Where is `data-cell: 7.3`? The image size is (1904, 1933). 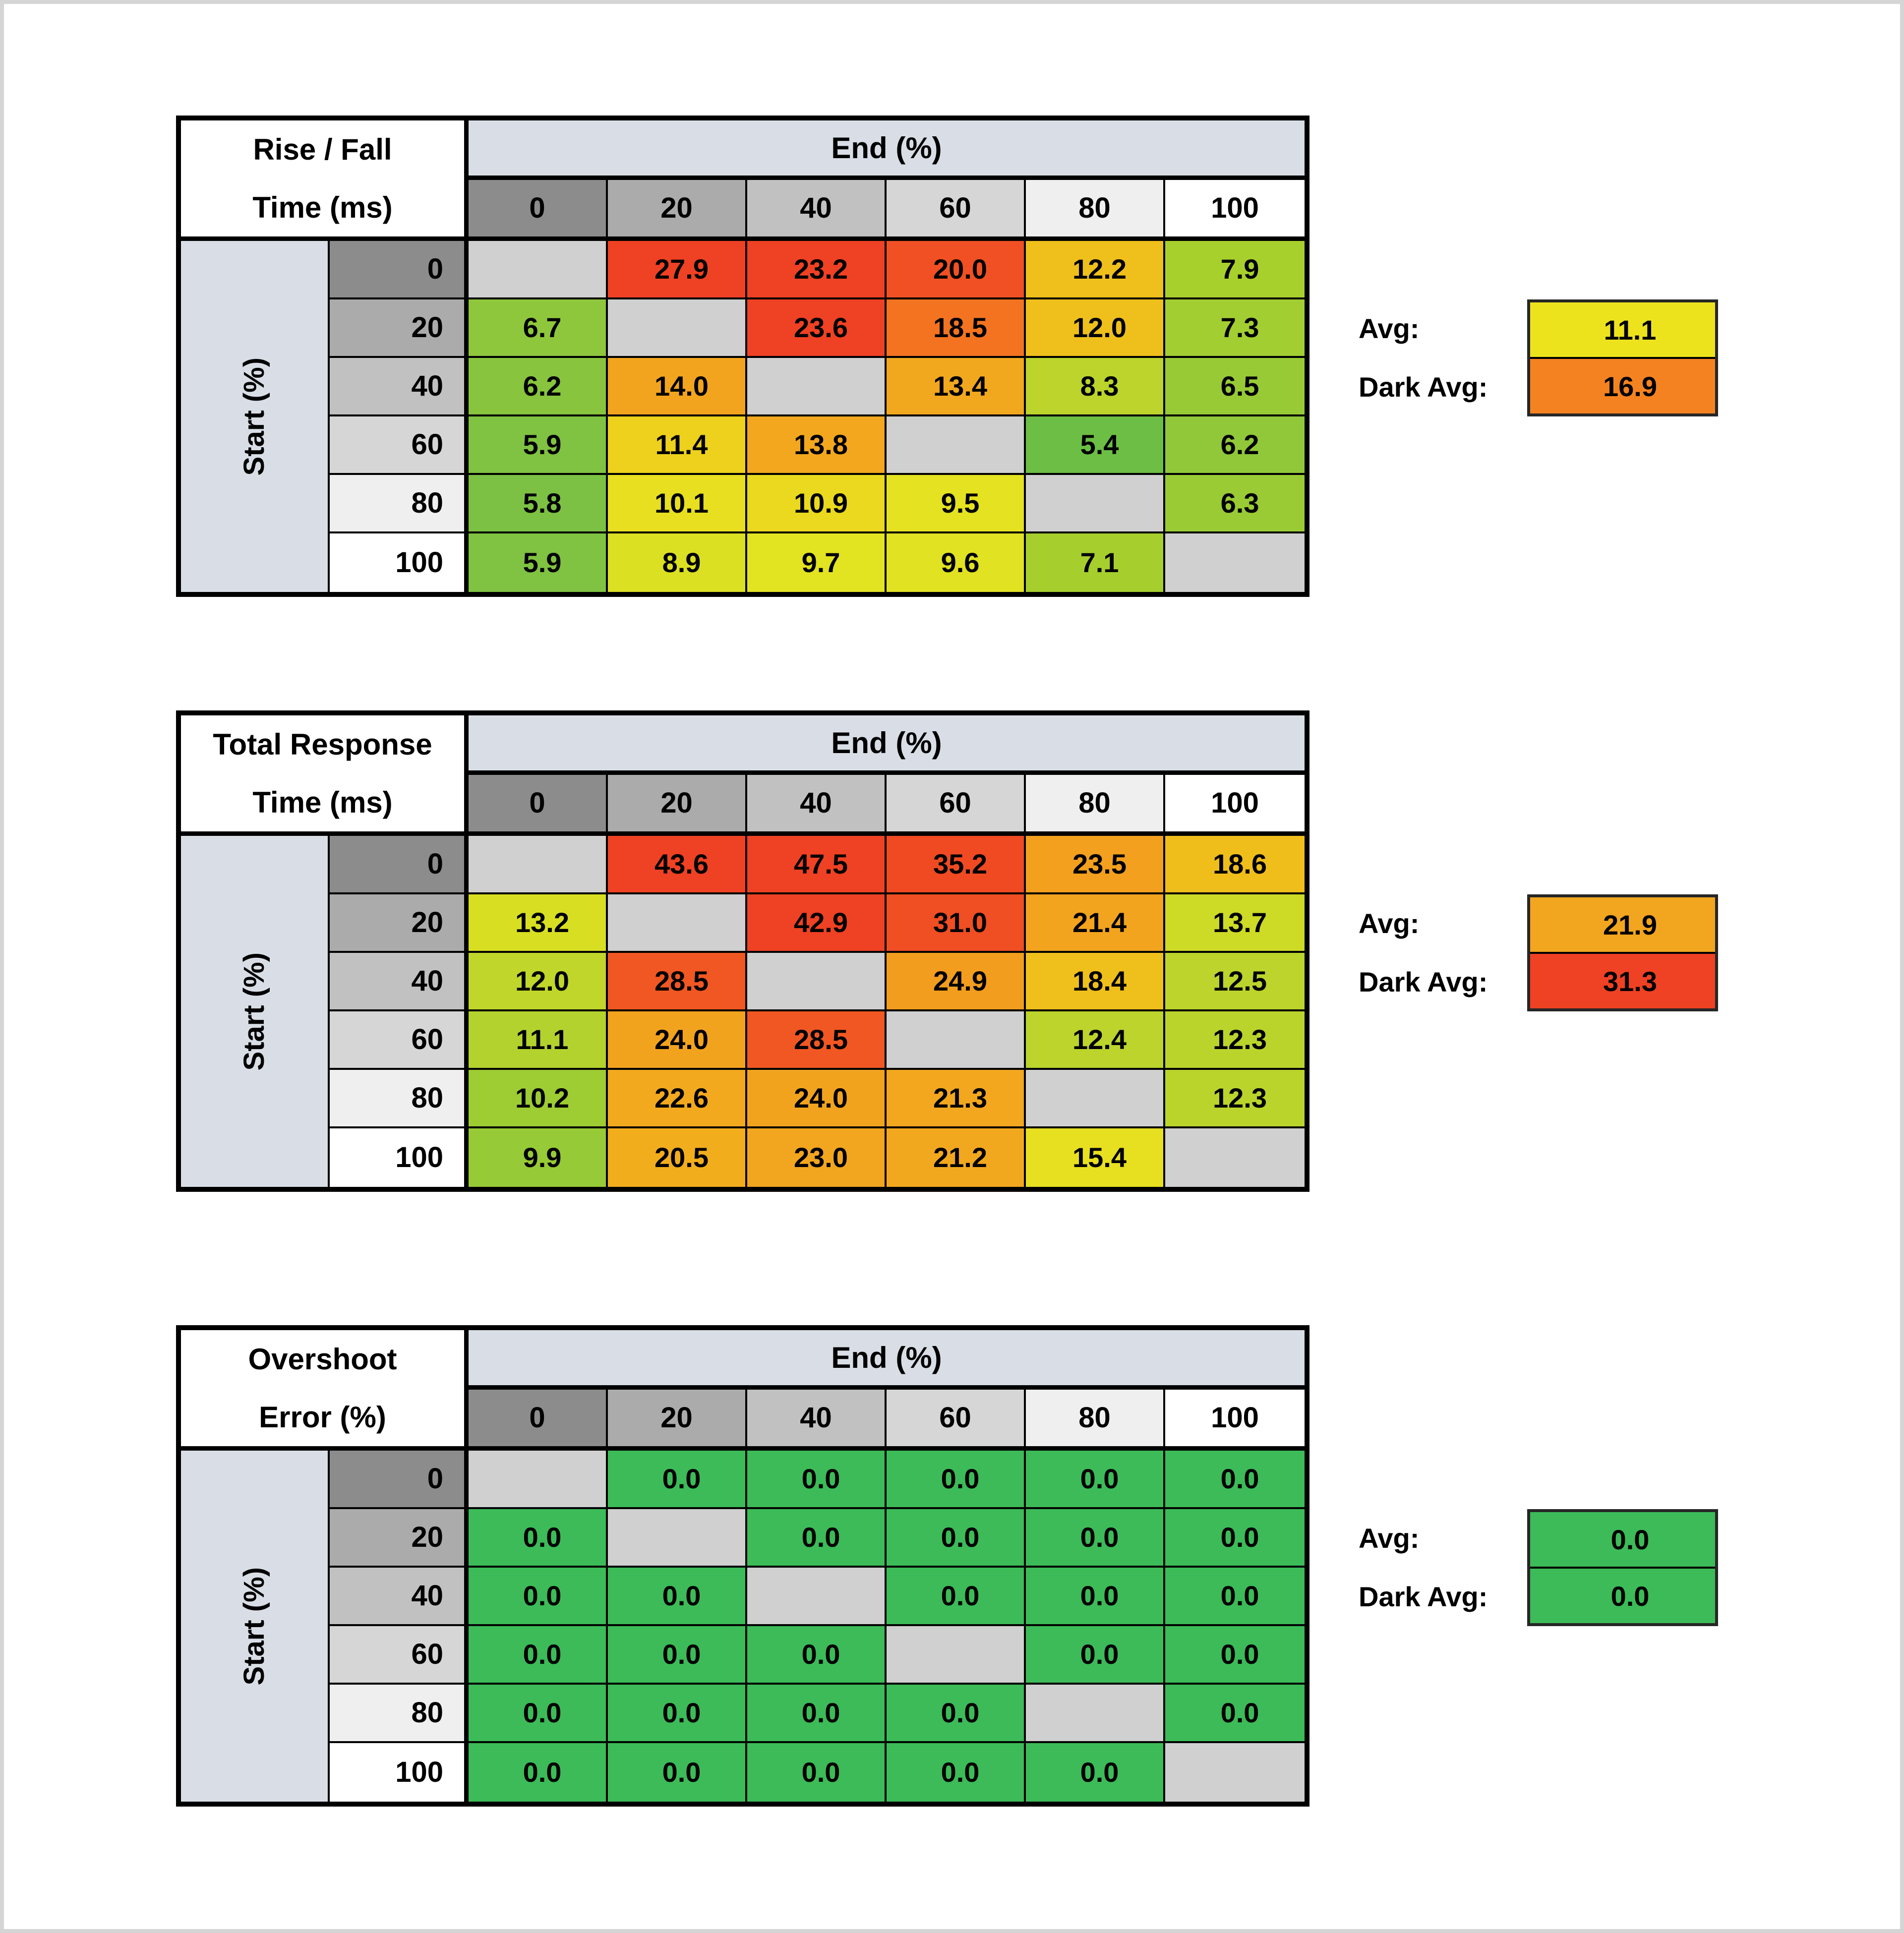
data-cell: 7.3 is located at coordinates (1235, 328).